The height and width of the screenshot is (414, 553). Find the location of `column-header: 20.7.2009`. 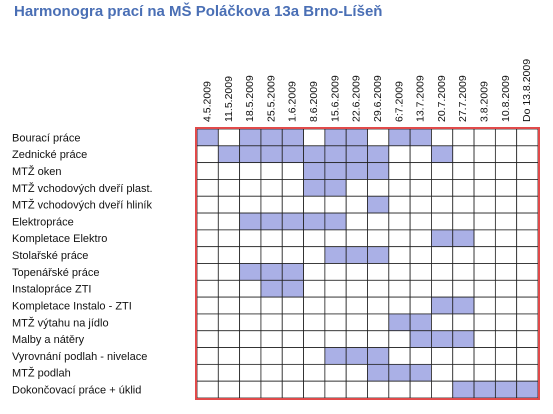

column-header: 20.7.2009 is located at coordinates (442, 98).